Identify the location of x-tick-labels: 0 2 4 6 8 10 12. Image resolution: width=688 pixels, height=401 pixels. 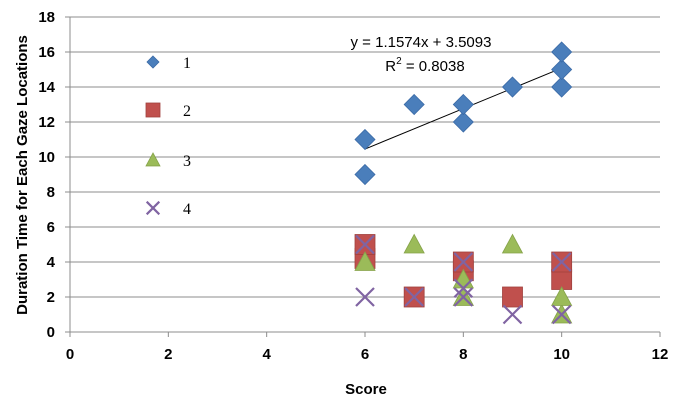
(367, 354).